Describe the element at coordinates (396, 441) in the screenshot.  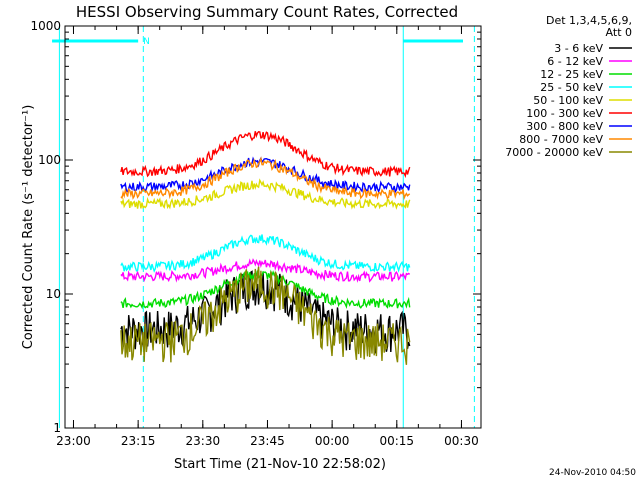
I see `x-tick-label: 00:15` at that location.